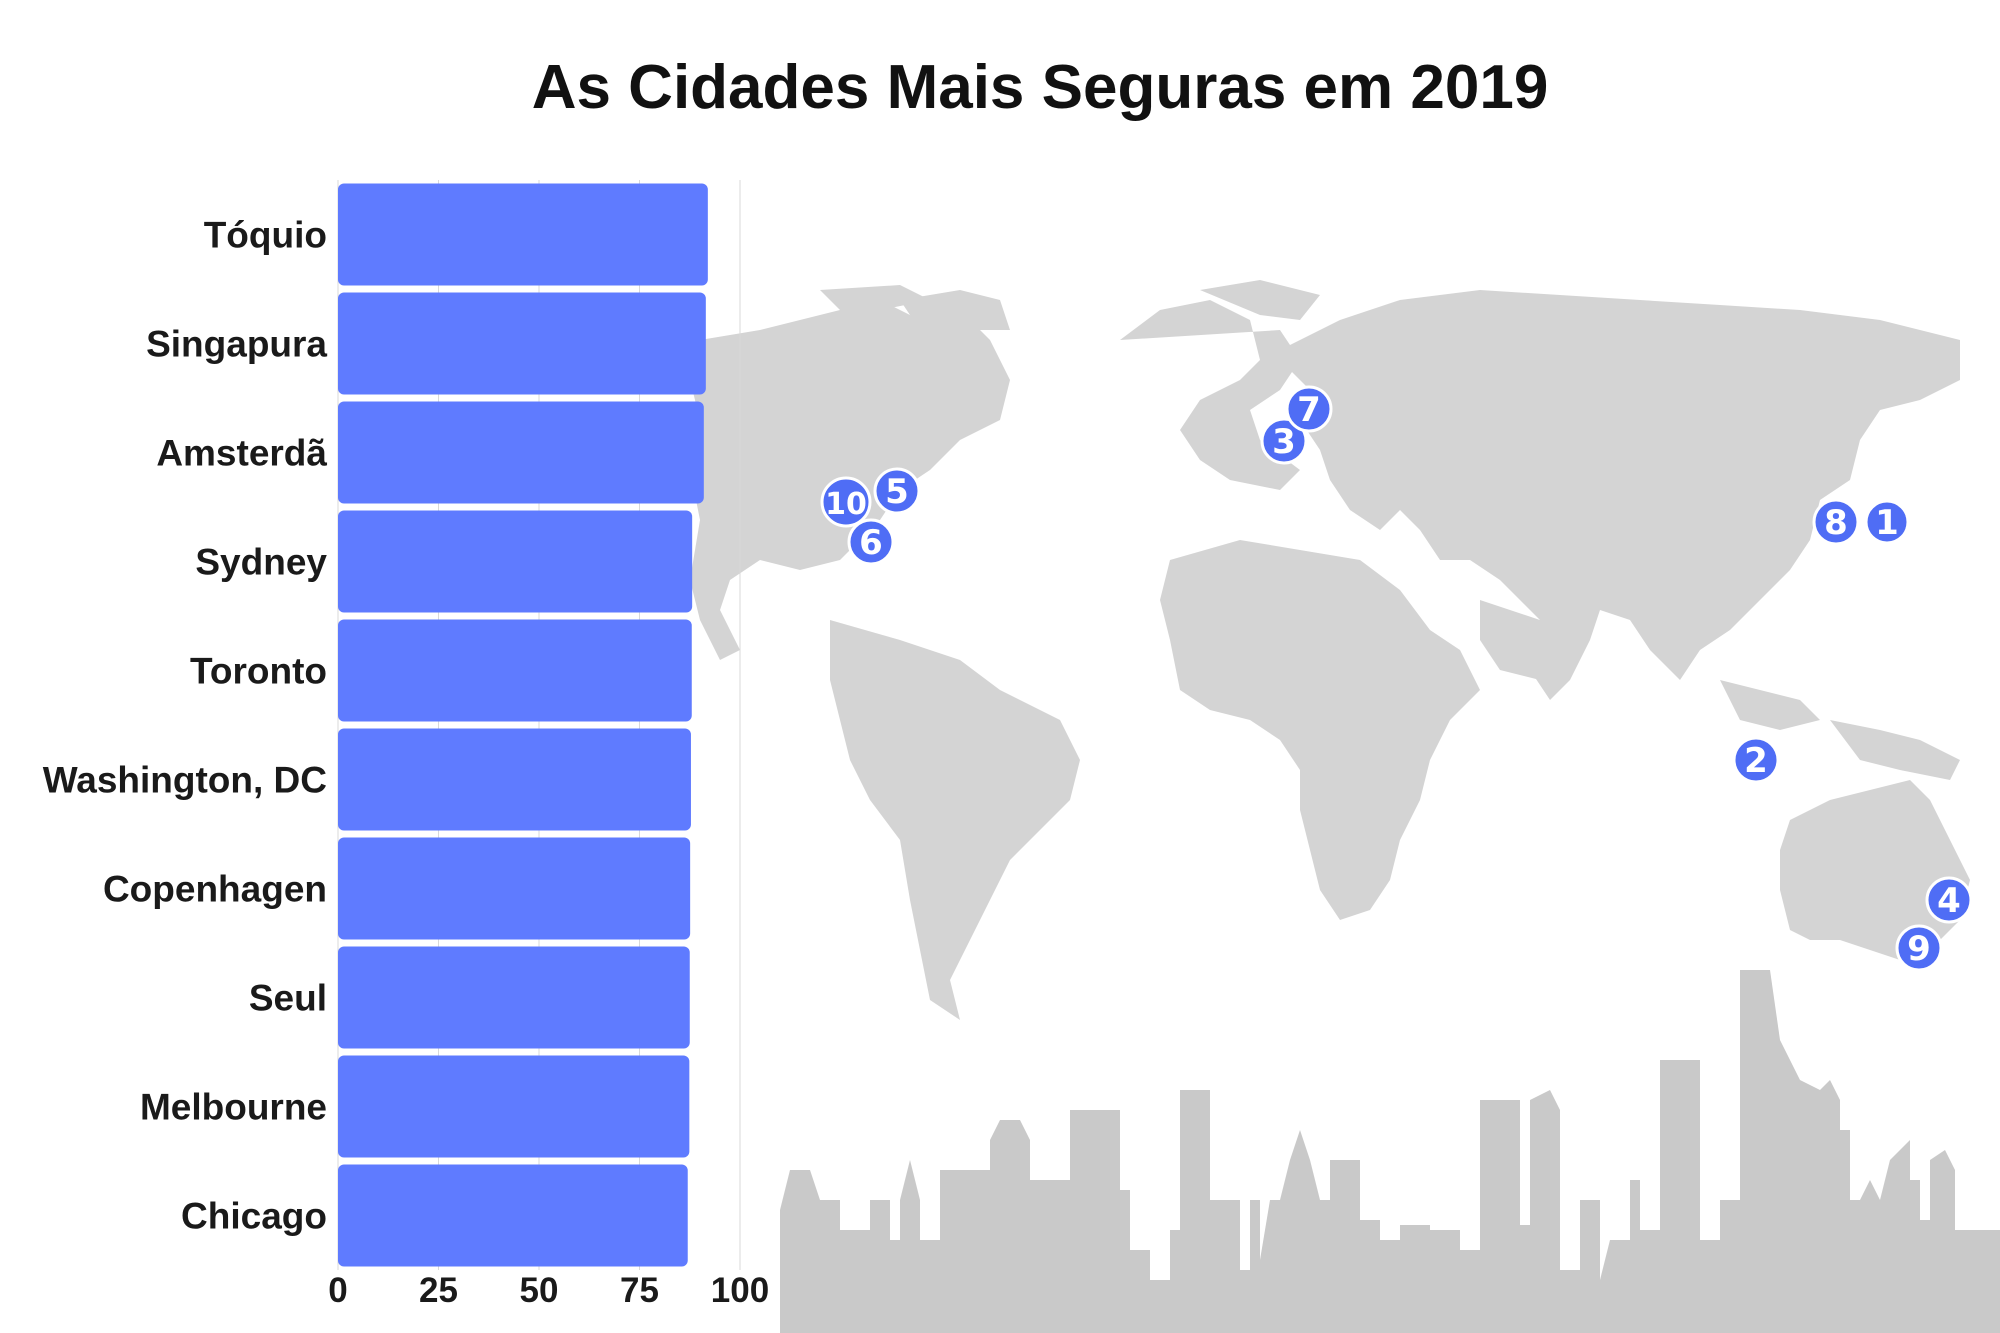 This screenshot has height=1333, width=2000. I want to click on map-marker-7: 7, so click(1309, 409).